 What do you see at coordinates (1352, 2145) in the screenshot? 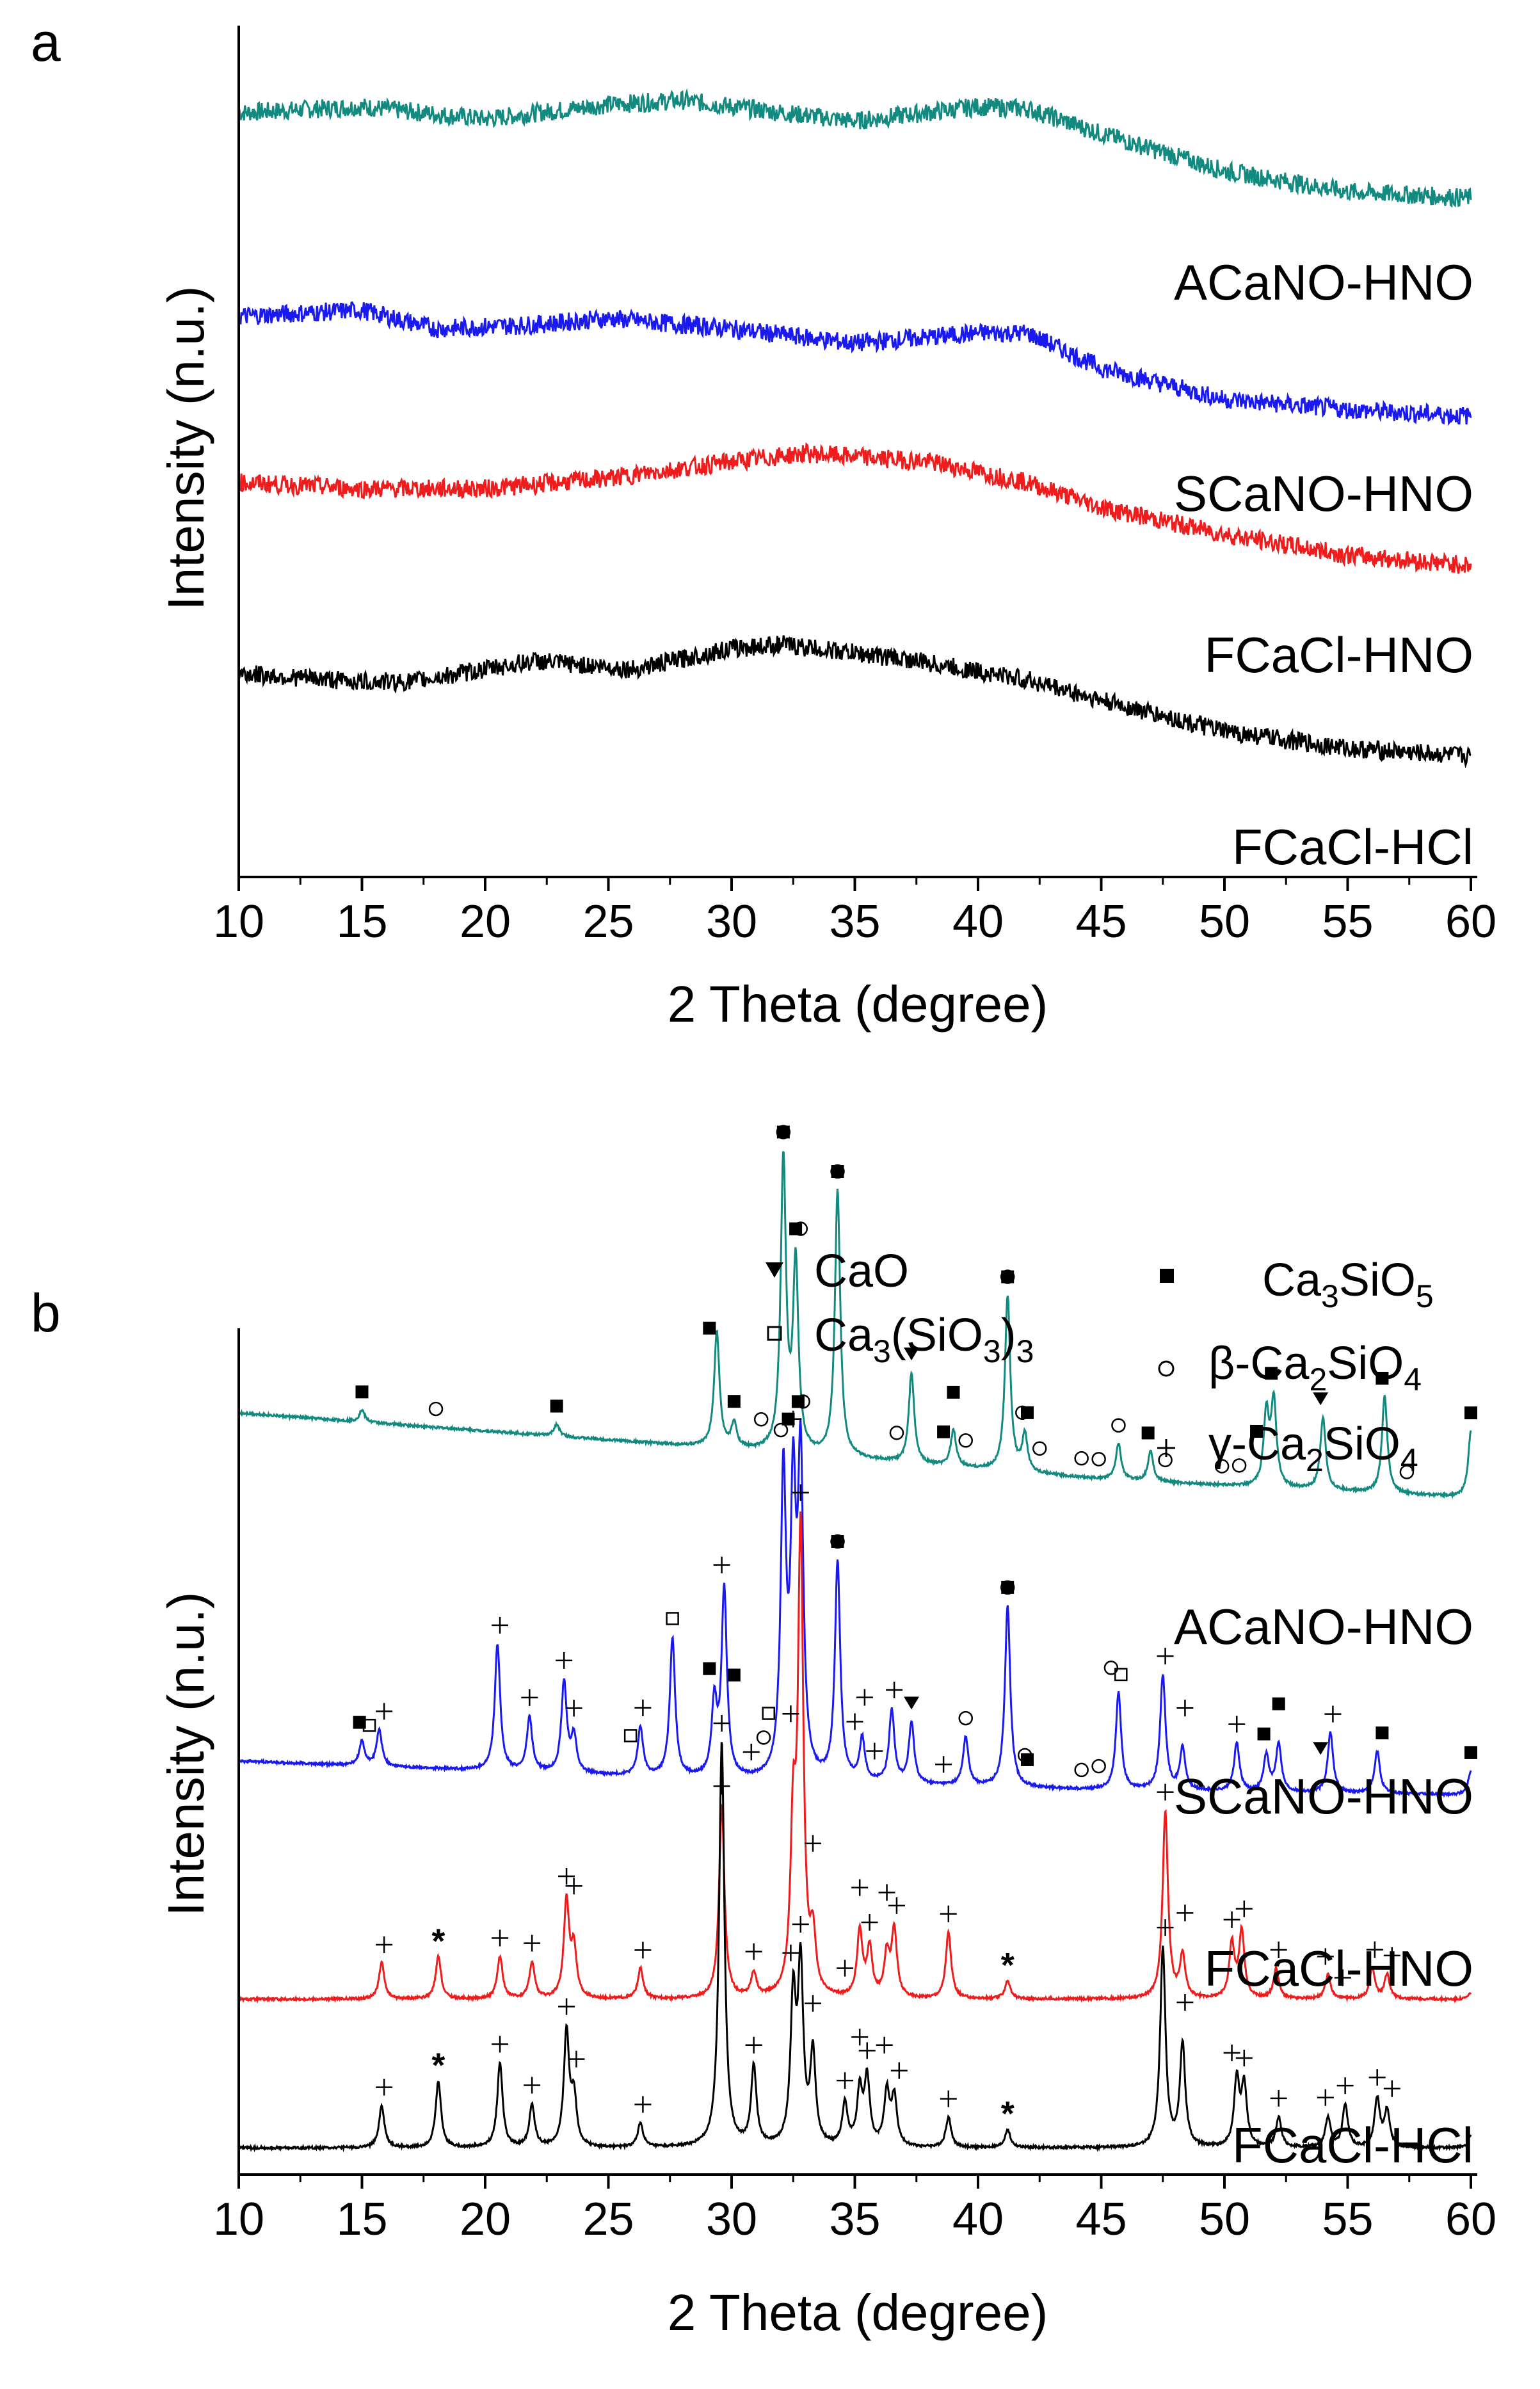
I see `curve-label-fcacl-hcl-b: FCaCl-HCl` at bounding box center [1352, 2145].